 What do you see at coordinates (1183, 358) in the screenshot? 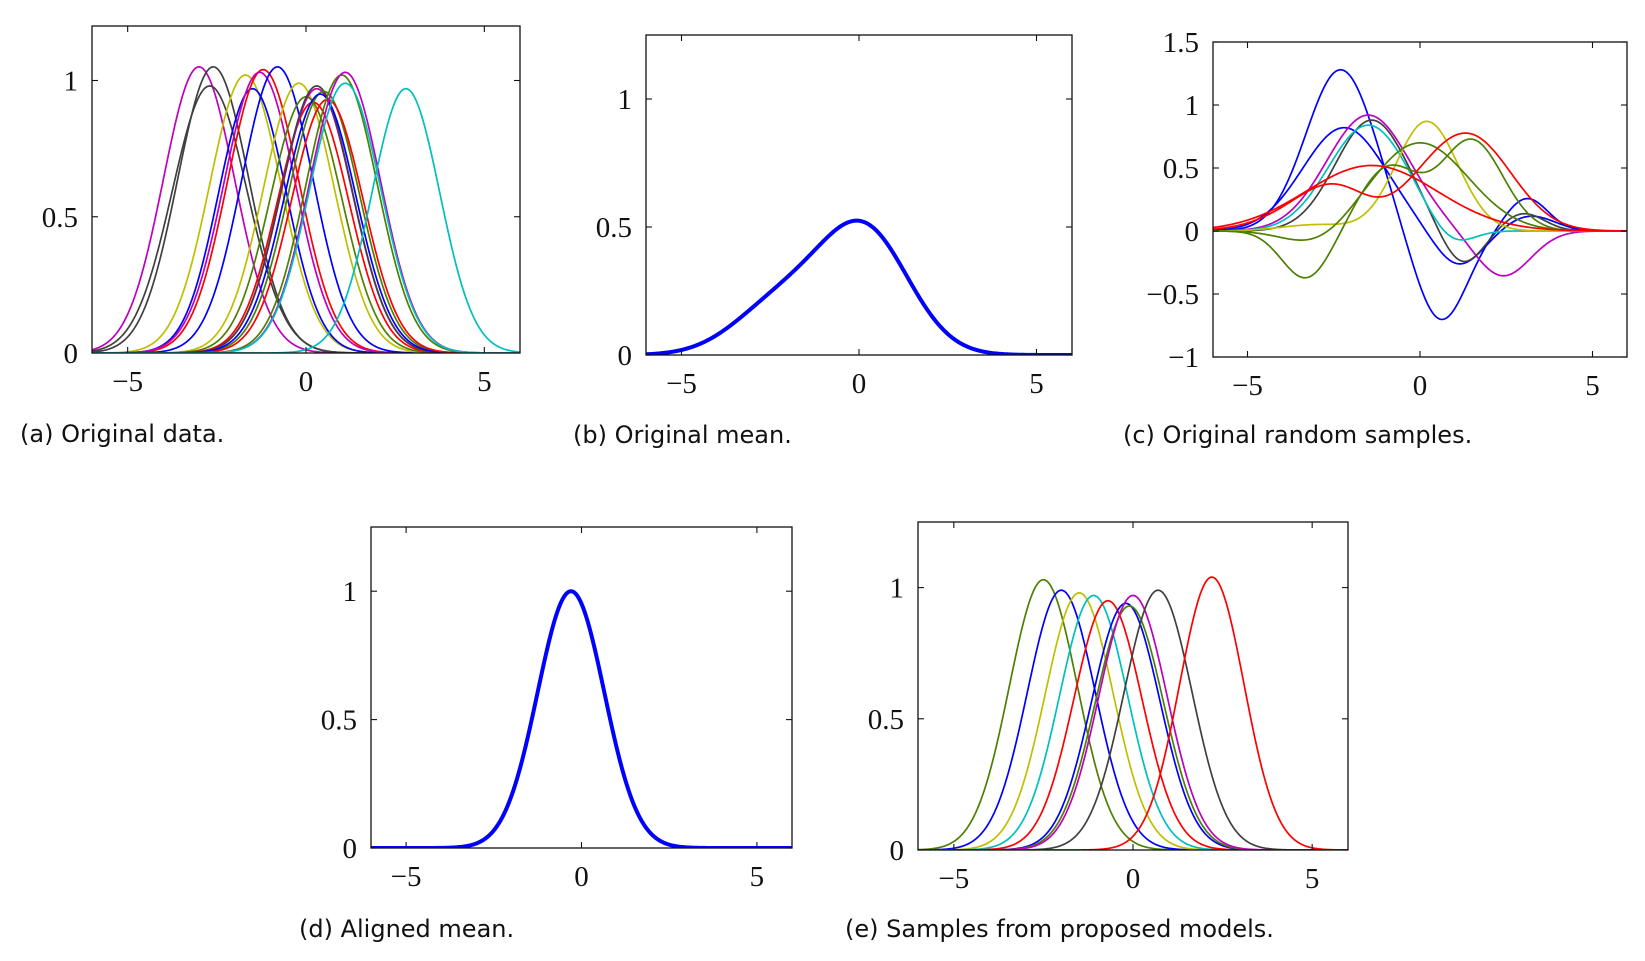
I see `y-tick-label: −1` at bounding box center [1183, 358].